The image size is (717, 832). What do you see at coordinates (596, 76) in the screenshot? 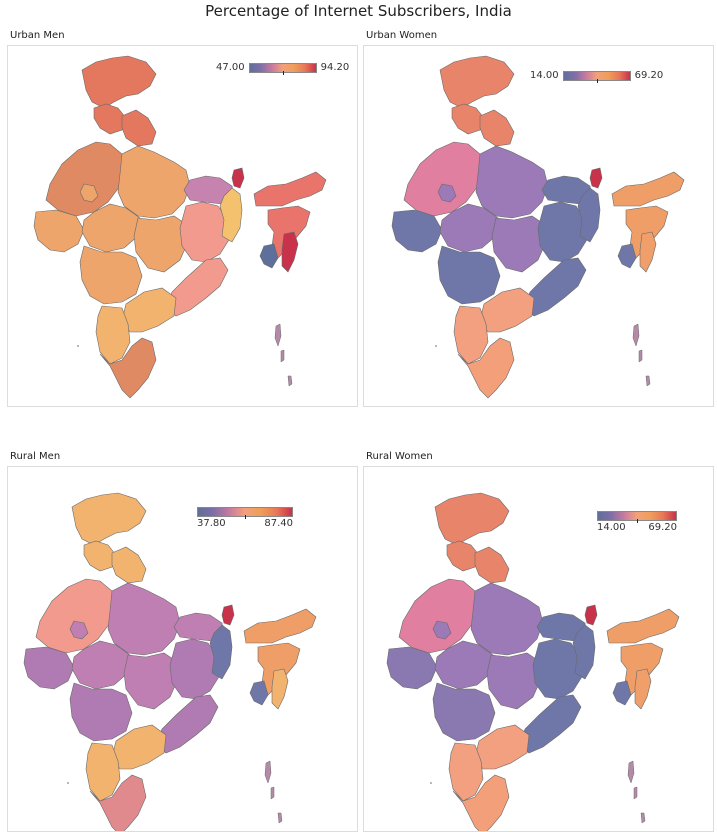
I see `legend-urban-women: 14.00 69.20` at bounding box center [596, 76].